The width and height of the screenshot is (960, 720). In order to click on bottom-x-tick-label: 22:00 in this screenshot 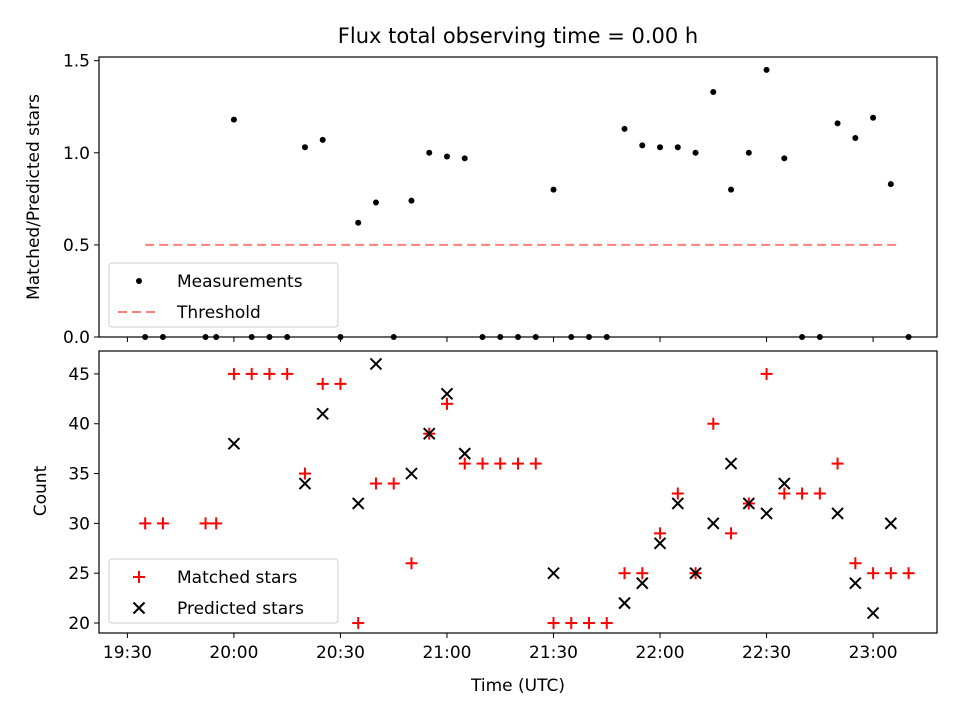, I will do `click(660, 653)`.